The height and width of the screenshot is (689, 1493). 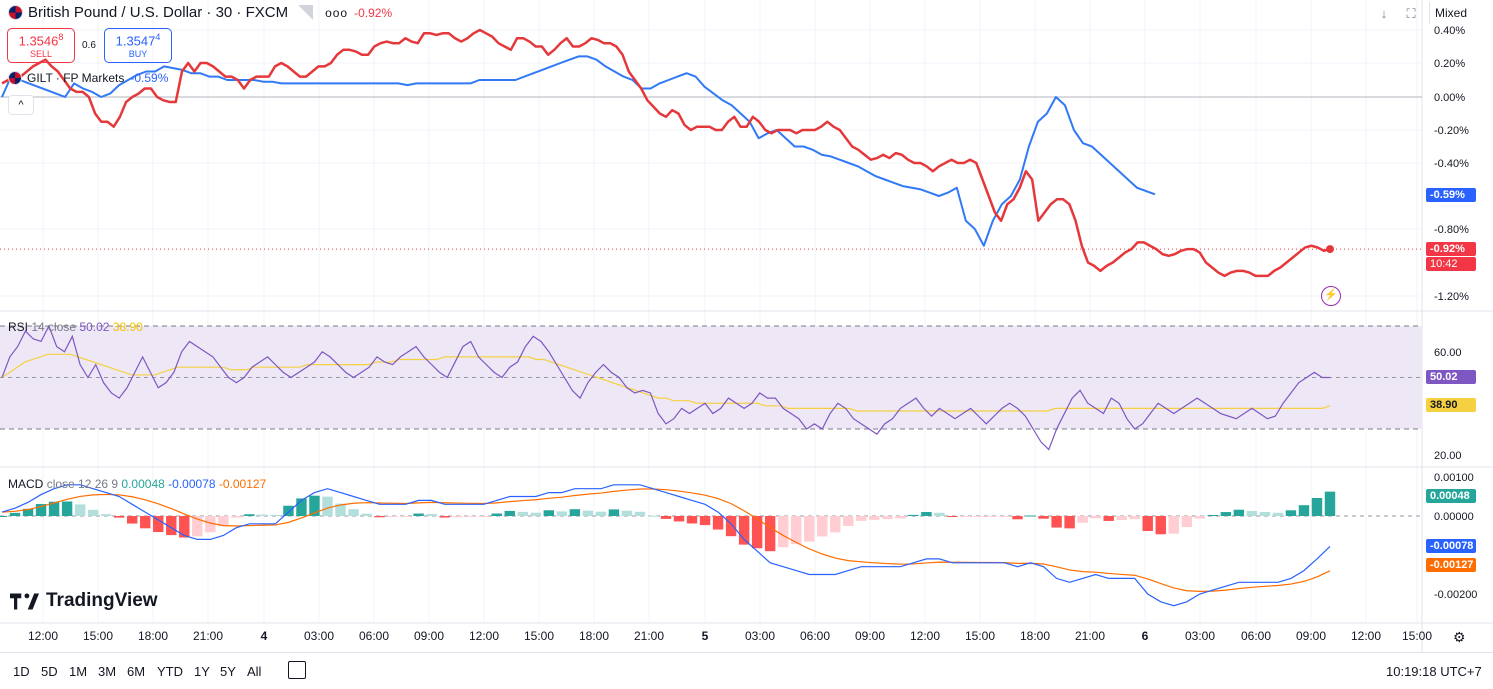 What do you see at coordinates (1434, 671) in the screenshot?
I see `clock-readout: 10:19:18 UTC+7` at bounding box center [1434, 671].